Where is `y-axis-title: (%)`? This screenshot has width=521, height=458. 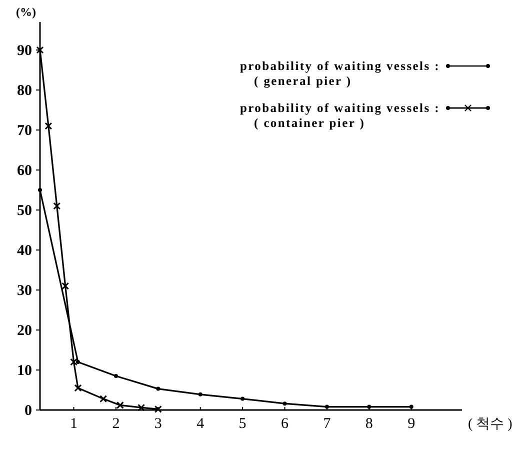 y-axis-title: (%) is located at coordinates (26, 12).